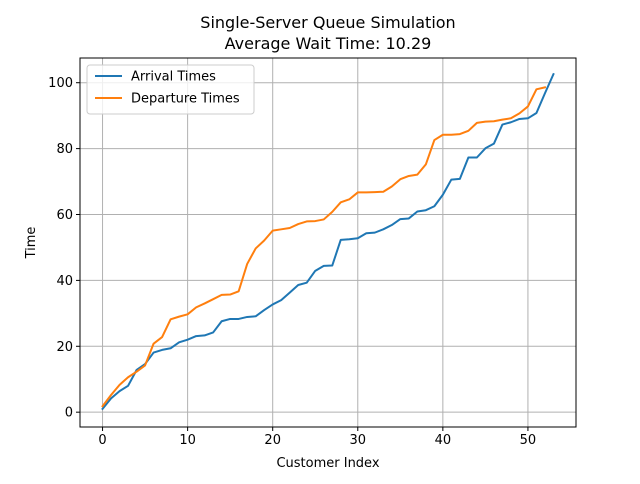 The height and width of the screenshot is (484, 640). Describe the element at coordinates (102, 440) in the screenshot. I see `x-tick-label: 0` at that location.